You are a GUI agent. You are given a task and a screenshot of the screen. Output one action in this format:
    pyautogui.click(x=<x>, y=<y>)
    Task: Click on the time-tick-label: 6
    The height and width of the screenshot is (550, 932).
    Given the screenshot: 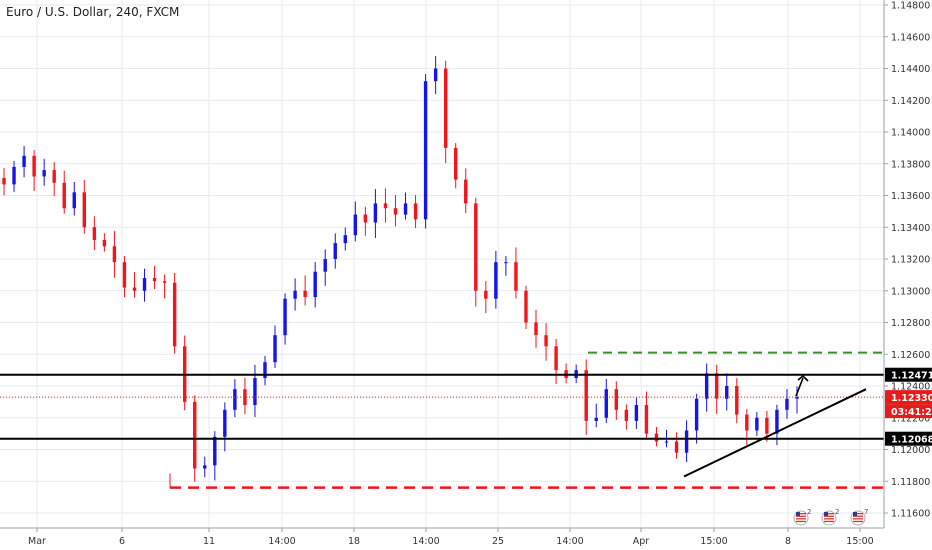 What is the action you would take?
    pyautogui.click(x=122, y=541)
    